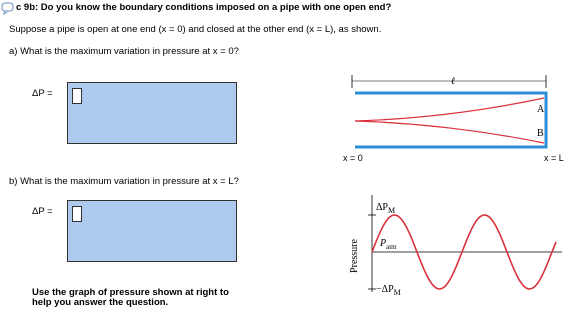 This screenshot has height=328, width=574. Describe the element at coordinates (152, 113) in the screenshot. I see `answer-box-a` at that location.